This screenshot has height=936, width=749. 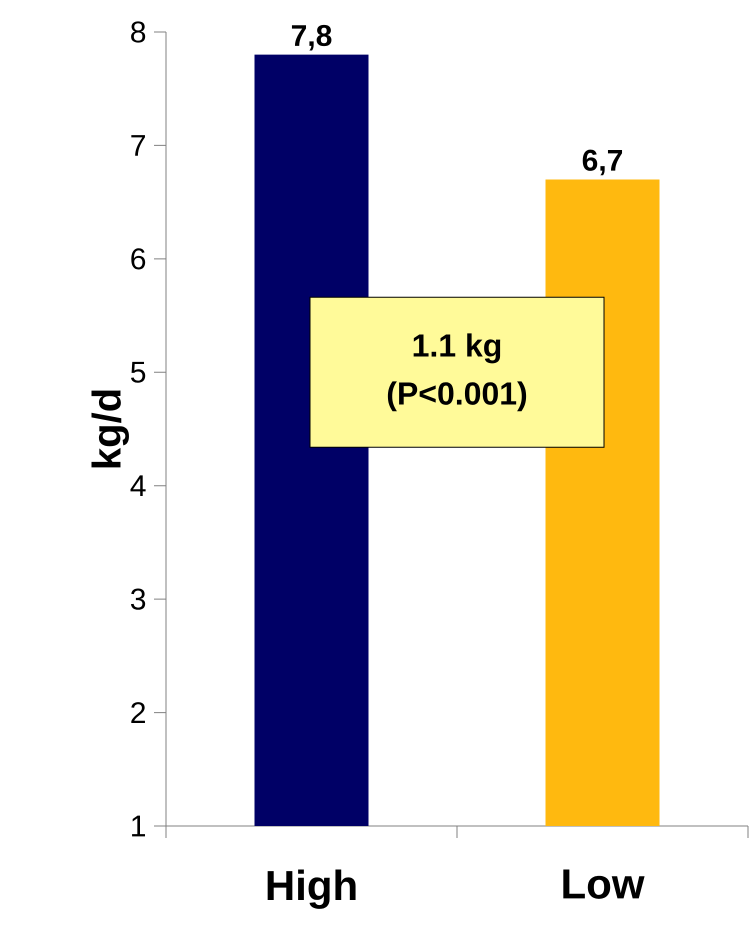 What do you see at coordinates (312, 889) in the screenshot?
I see `x-tick-label: High` at bounding box center [312, 889].